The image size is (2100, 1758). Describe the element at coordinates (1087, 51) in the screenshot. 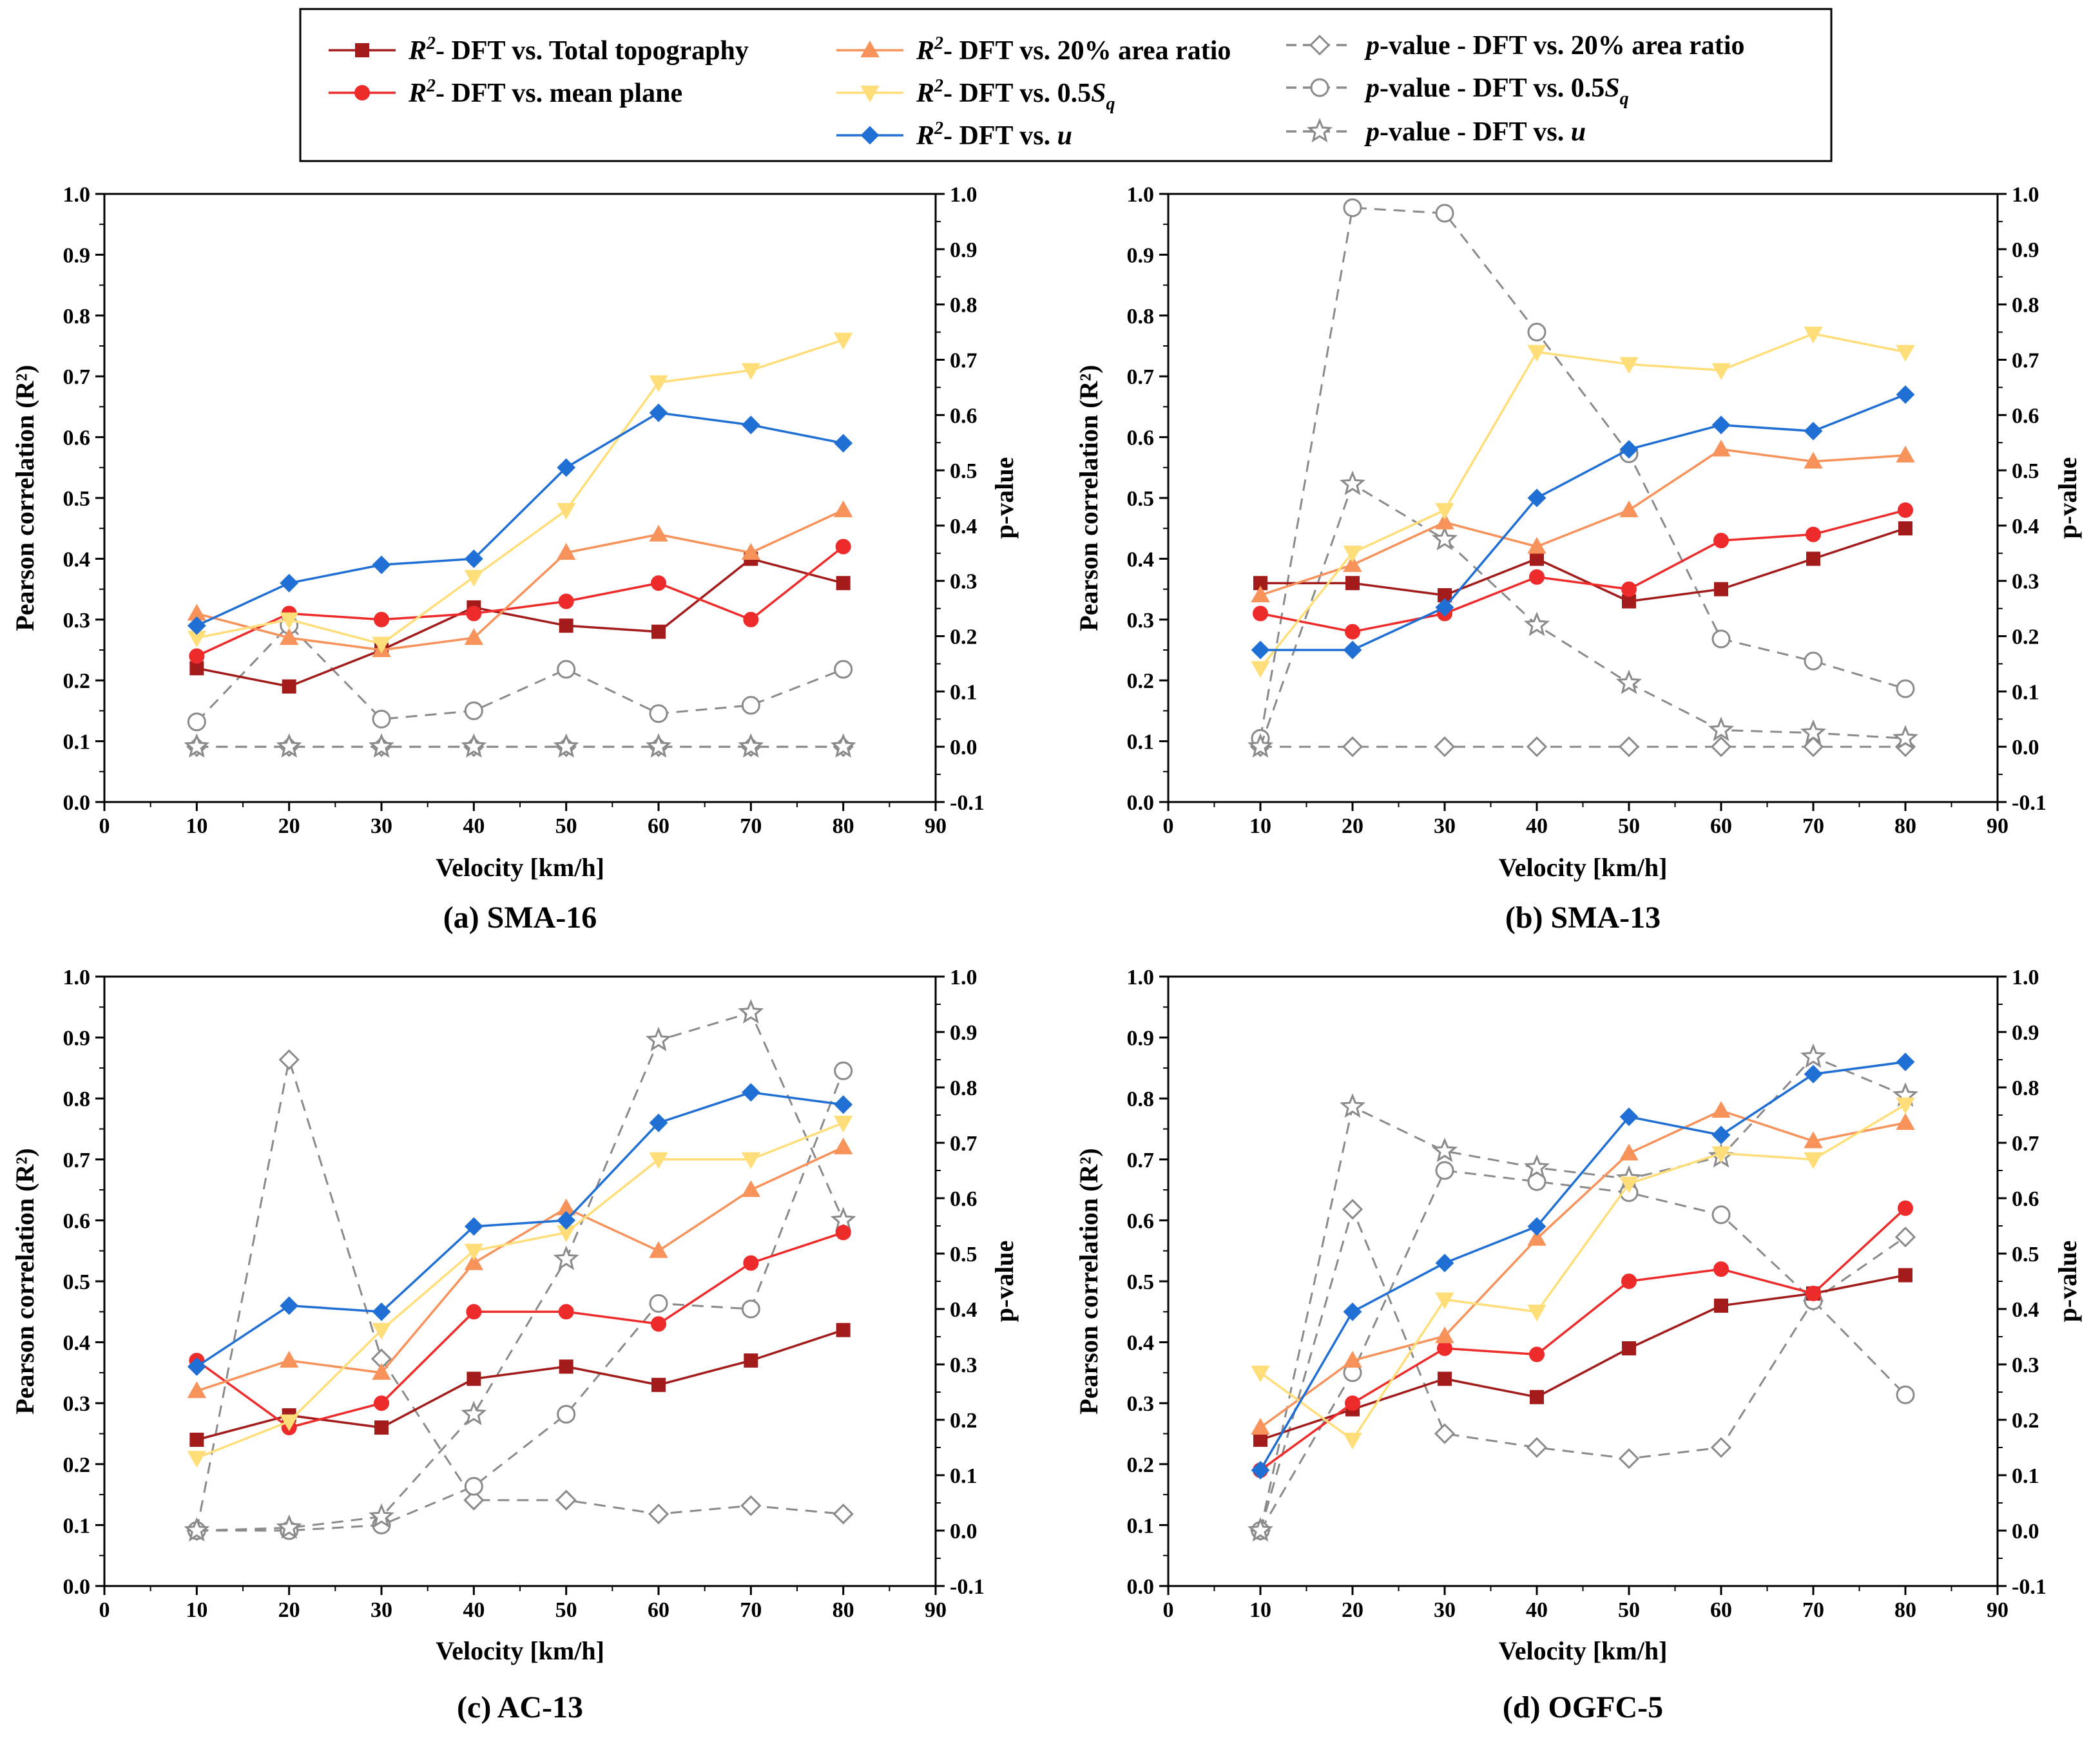

I see `legend-label-text: - DFT vs. 20% area ratio` at that location.